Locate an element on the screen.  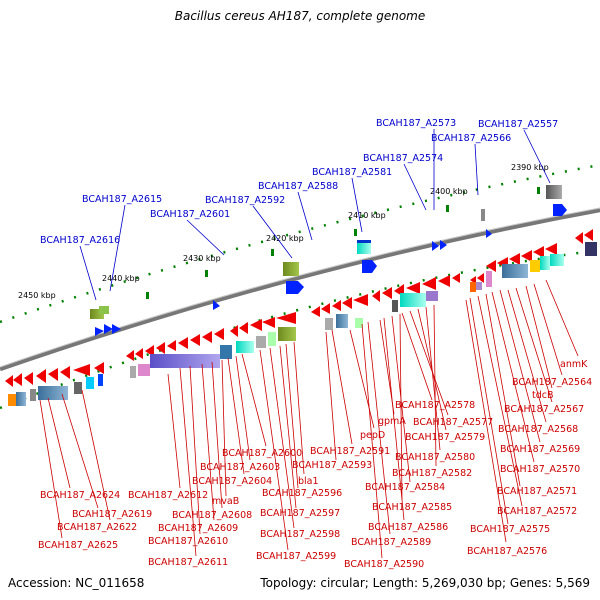
gene-label: BCAH187_A2567 is located at coordinates (544, 409).